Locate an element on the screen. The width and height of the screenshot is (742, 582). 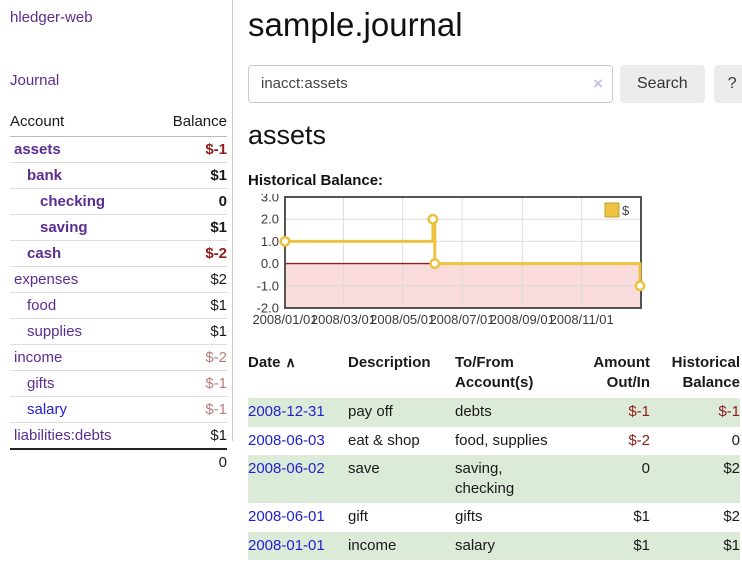
app-brand-link: hledger-web is located at coordinates (51, 17).